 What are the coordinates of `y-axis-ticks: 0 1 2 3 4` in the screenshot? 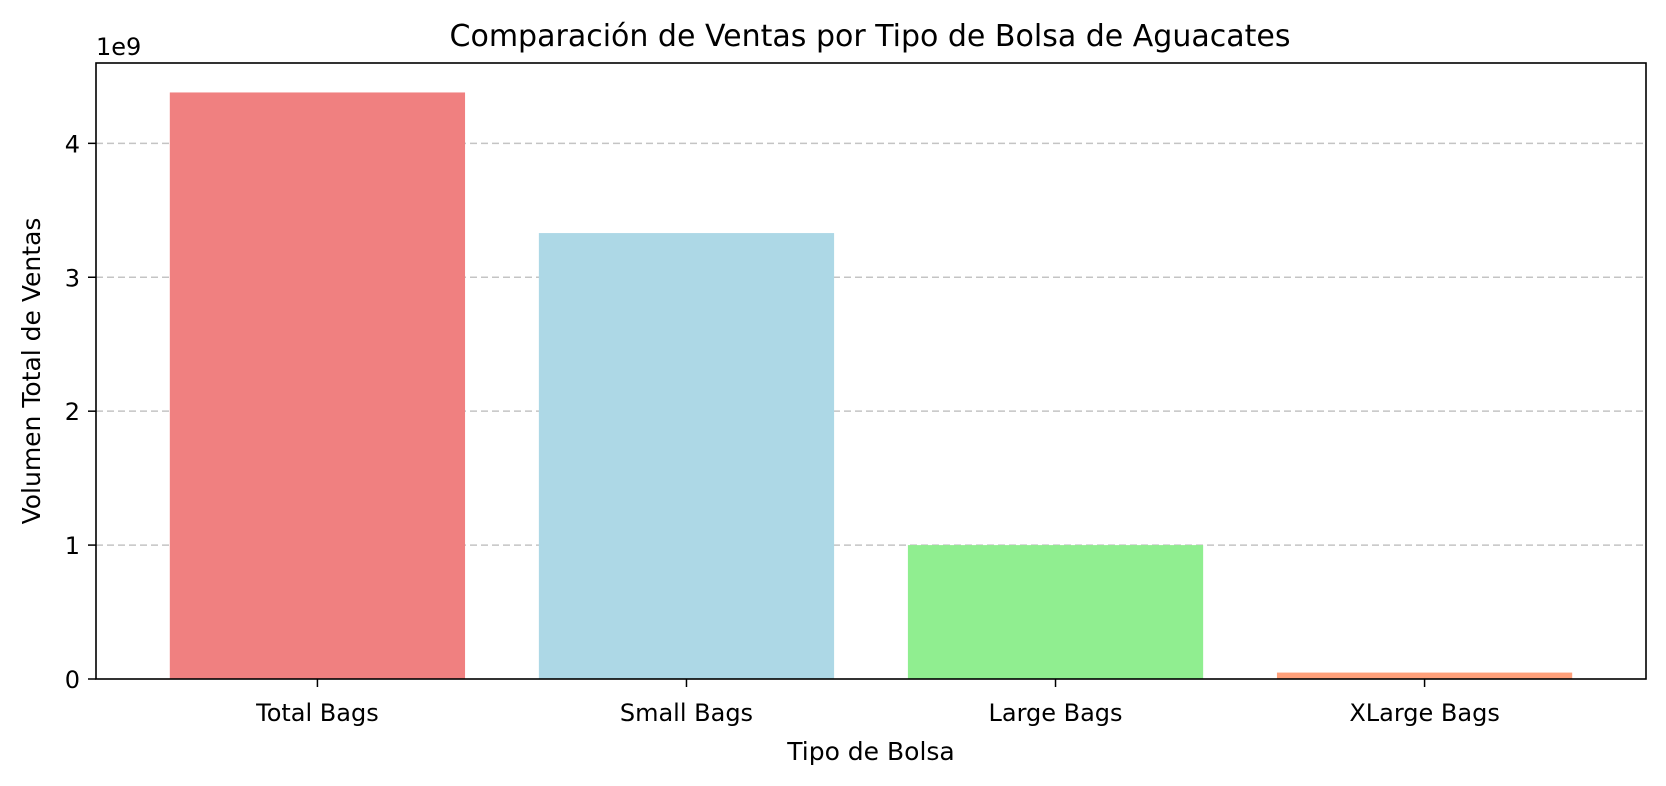 It's located at (80, 412).